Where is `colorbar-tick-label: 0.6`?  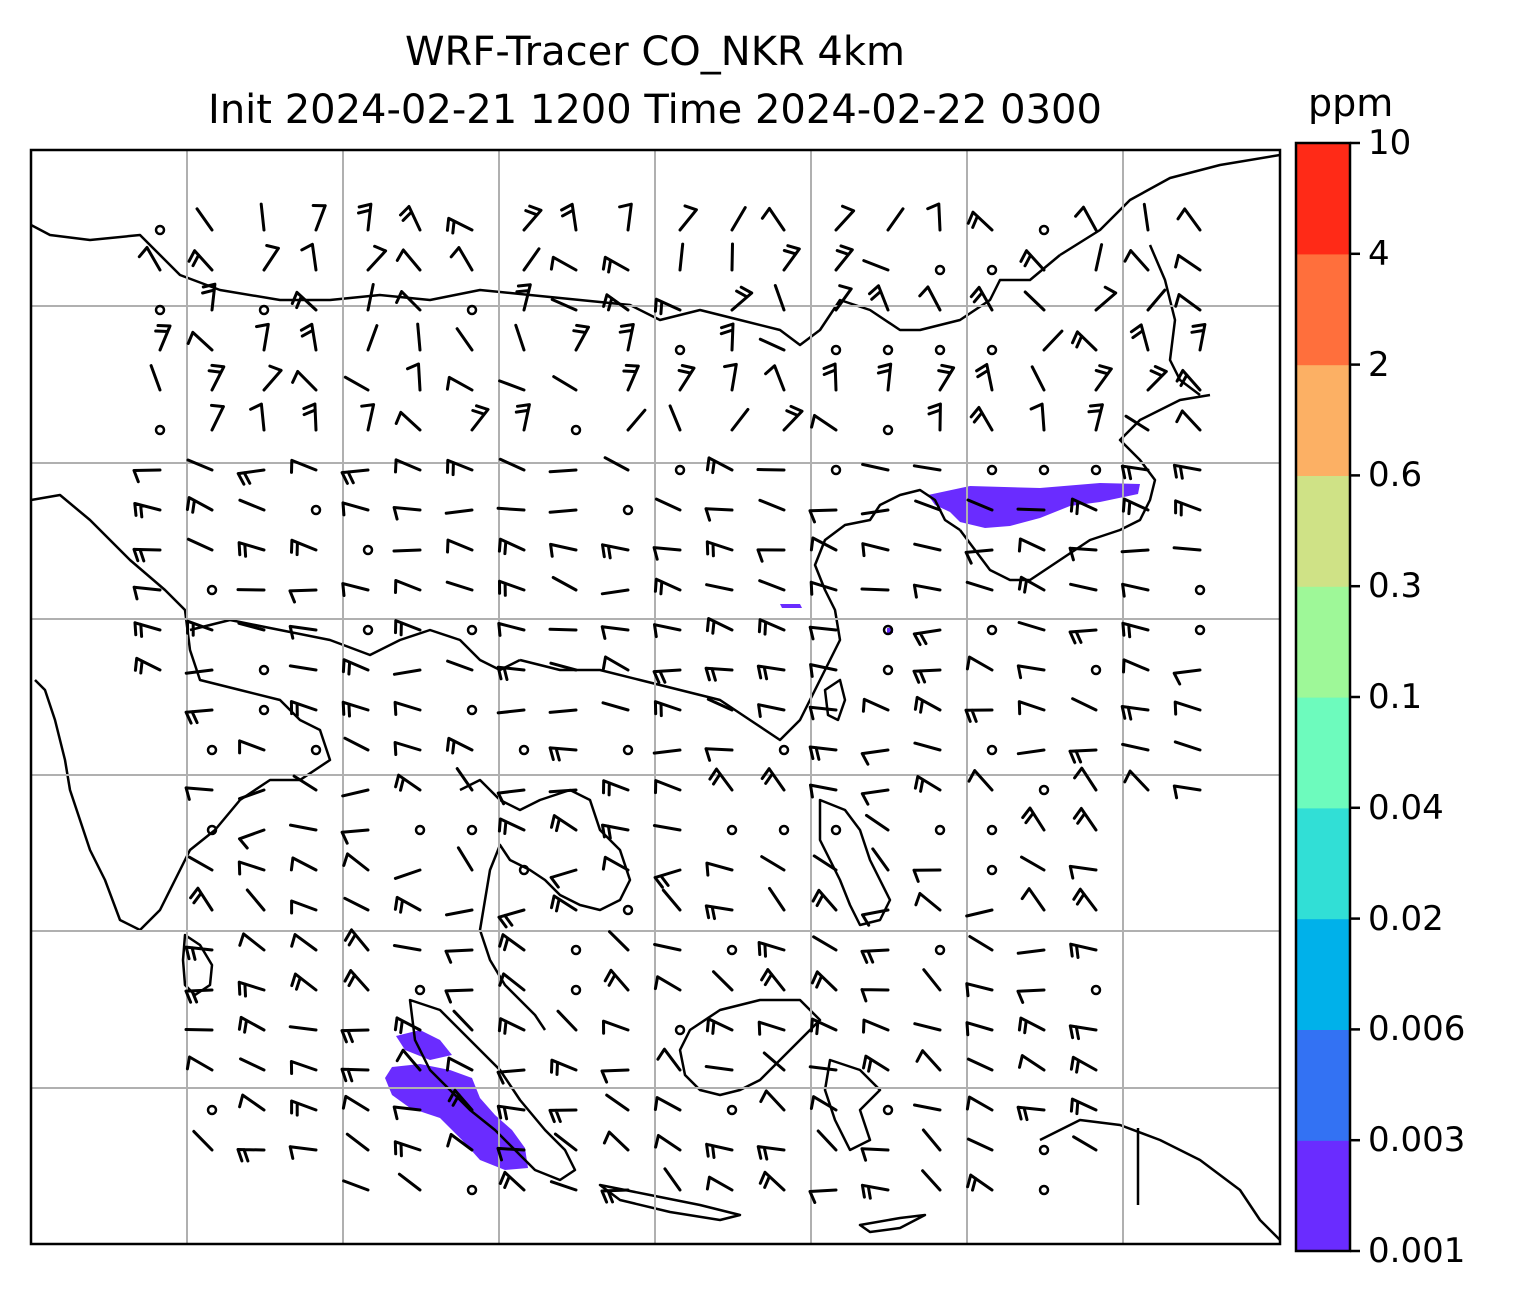
colorbar-tick-label: 0.6 is located at coordinates (1395, 475).